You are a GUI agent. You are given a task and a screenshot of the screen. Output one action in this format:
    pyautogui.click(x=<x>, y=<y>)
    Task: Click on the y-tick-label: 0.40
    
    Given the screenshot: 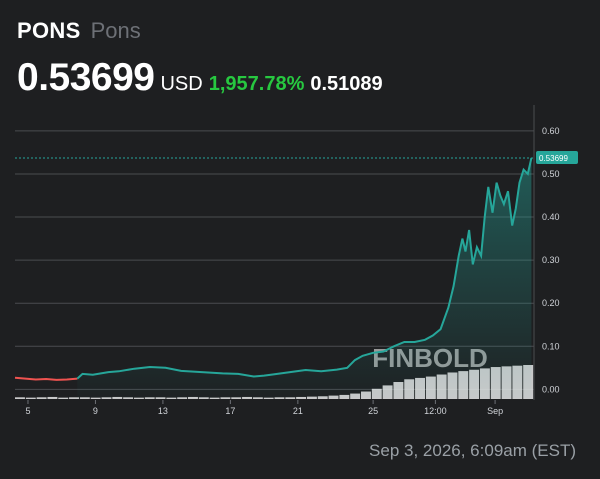 What is the action you would take?
    pyautogui.click(x=551, y=217)
    